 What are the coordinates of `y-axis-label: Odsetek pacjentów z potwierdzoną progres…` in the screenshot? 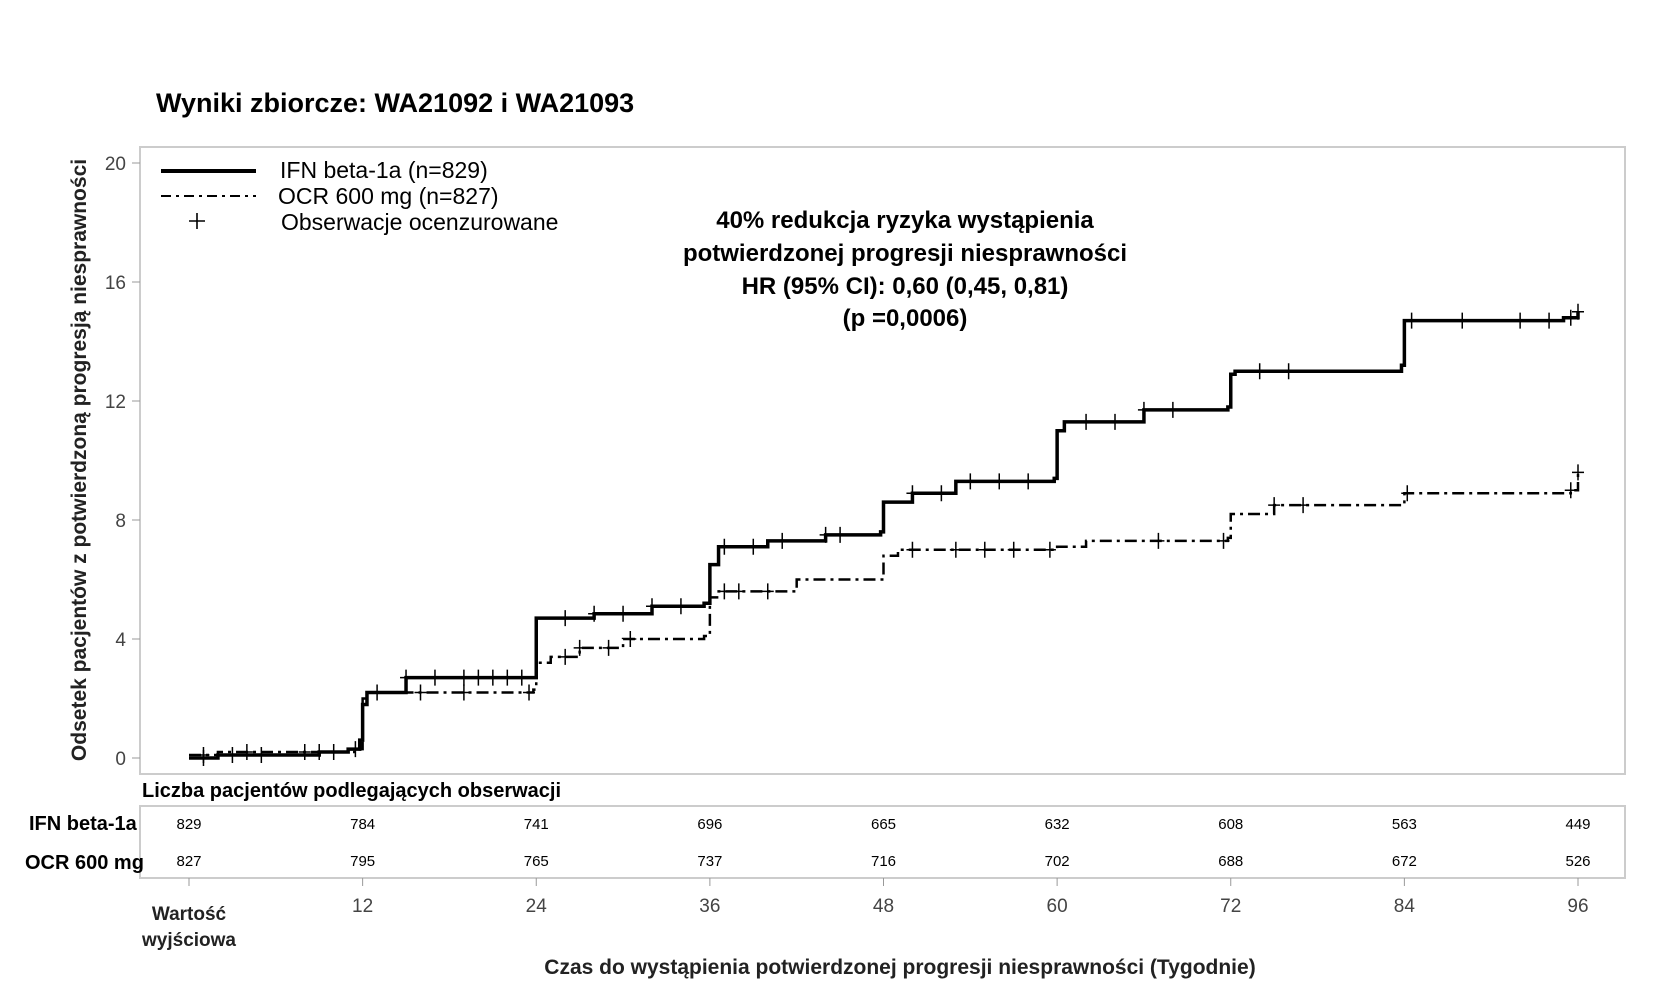 It's located at (79, 460).